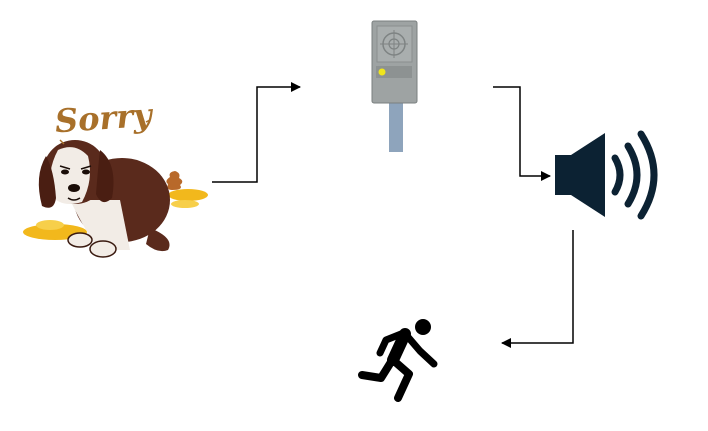  Describe the element at coordinates (537, 289) in the screenshot. I see `arrow-speaker-to-runner` at that location.